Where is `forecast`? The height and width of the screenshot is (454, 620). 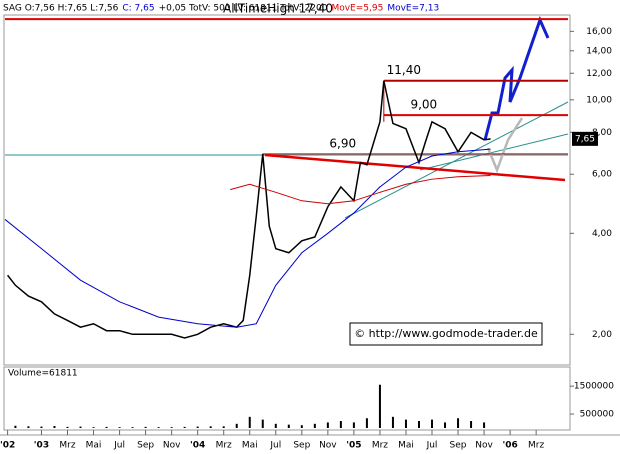
forecast is located at coordinates (516, 78).